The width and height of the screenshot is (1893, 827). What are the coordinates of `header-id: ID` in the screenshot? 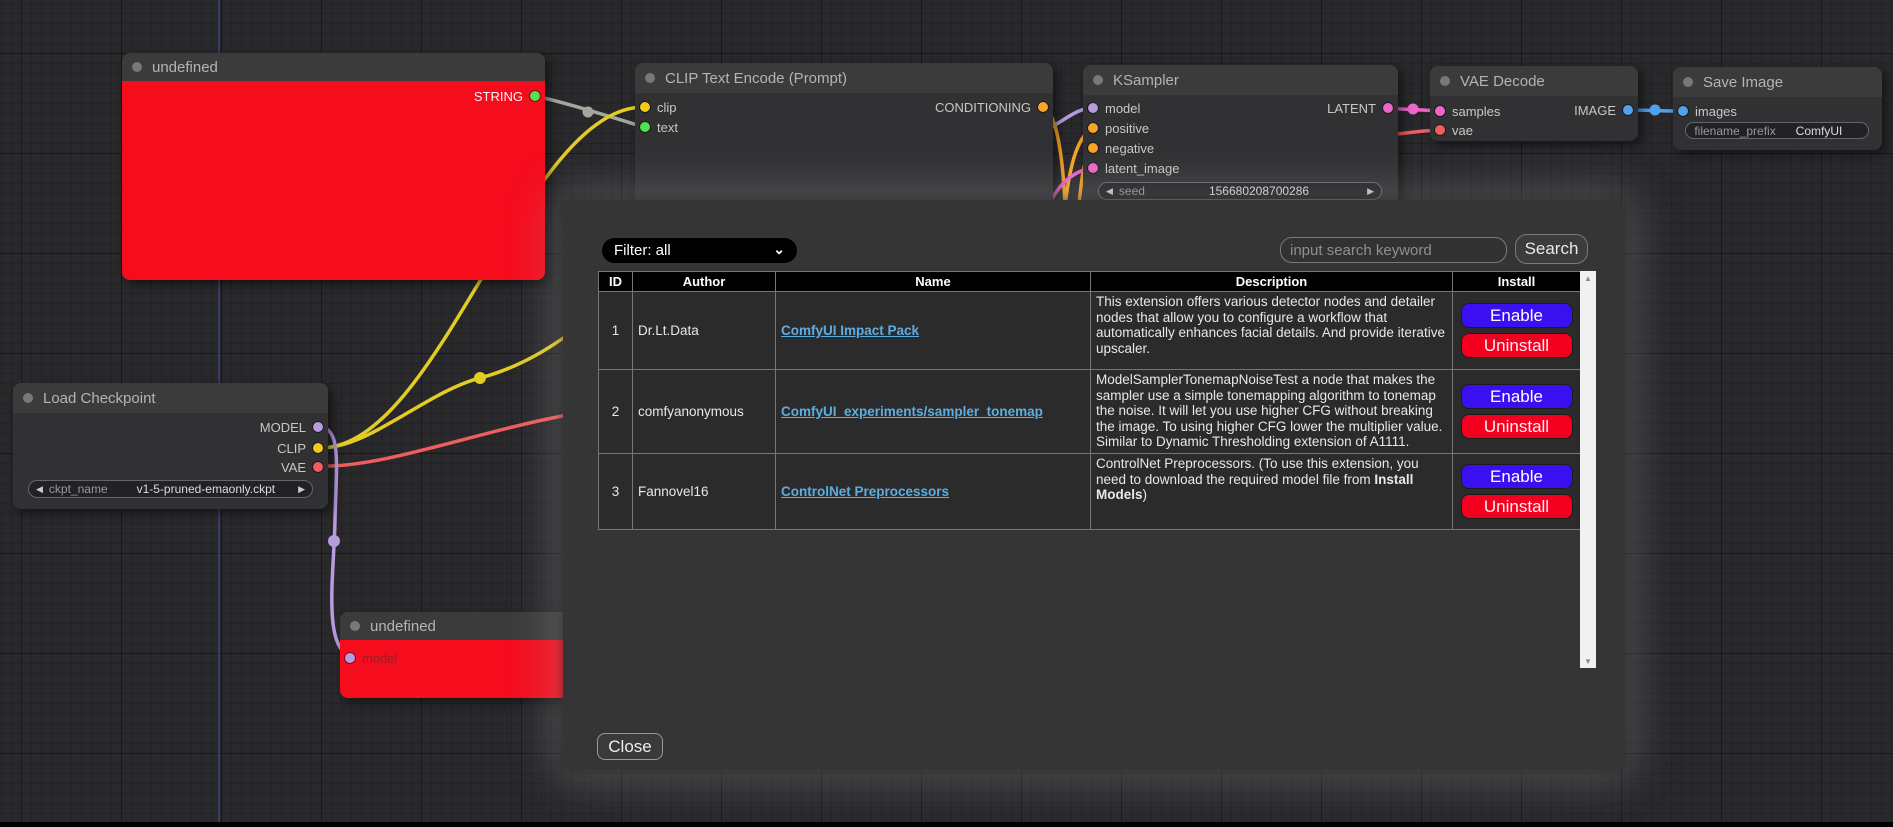 It's located at (615, 281).